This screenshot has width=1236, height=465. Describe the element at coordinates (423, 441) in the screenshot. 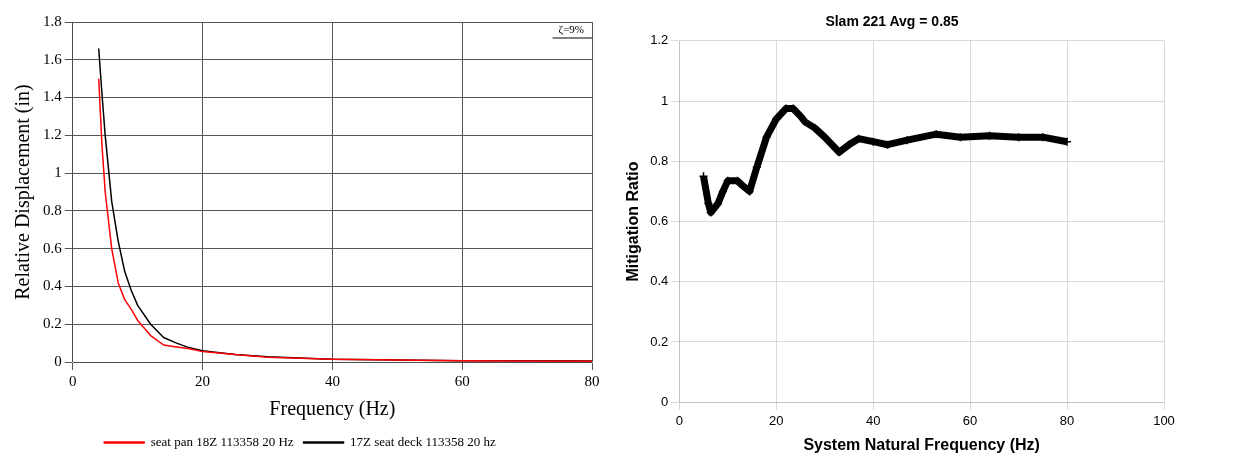

I see `legend-label: 17Z seat deck 113358 20 hz` at that location.